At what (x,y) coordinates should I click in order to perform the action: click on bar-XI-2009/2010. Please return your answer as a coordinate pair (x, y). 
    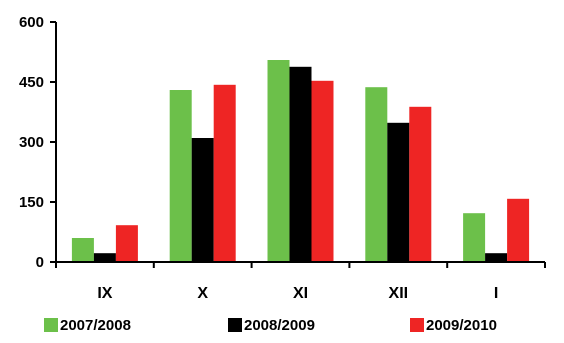
    Looking at the image, I should click on (322, 171).